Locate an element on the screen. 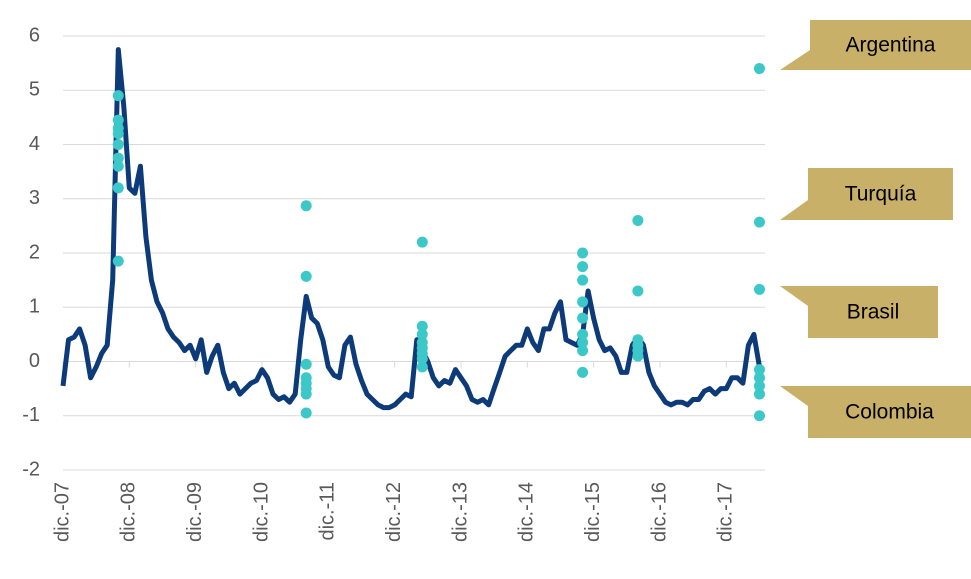 The height and width of the screenshot is (579, 971). callout-label: Colombia is located at coordinates (889, 412).